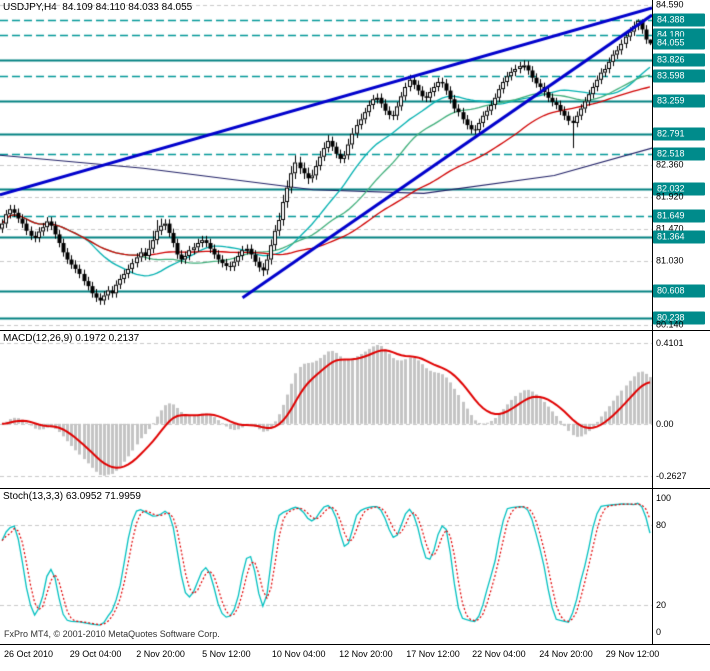 This screenshot has height=671, width=710. I want to click on price-axis-label: 84.590, so click(670, 5).